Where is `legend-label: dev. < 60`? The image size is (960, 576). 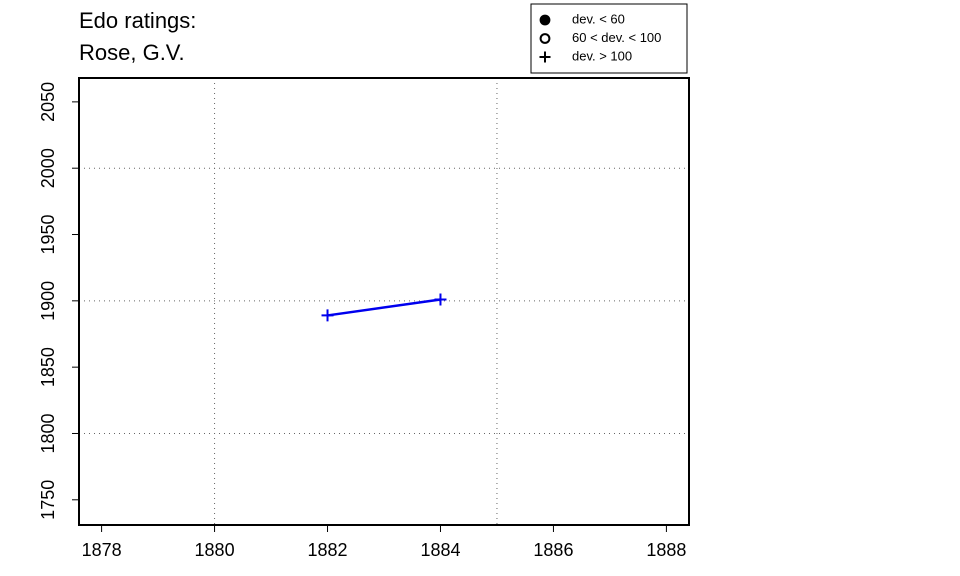 legend-label: dev. < 60 is located at coordinates (598, 18).